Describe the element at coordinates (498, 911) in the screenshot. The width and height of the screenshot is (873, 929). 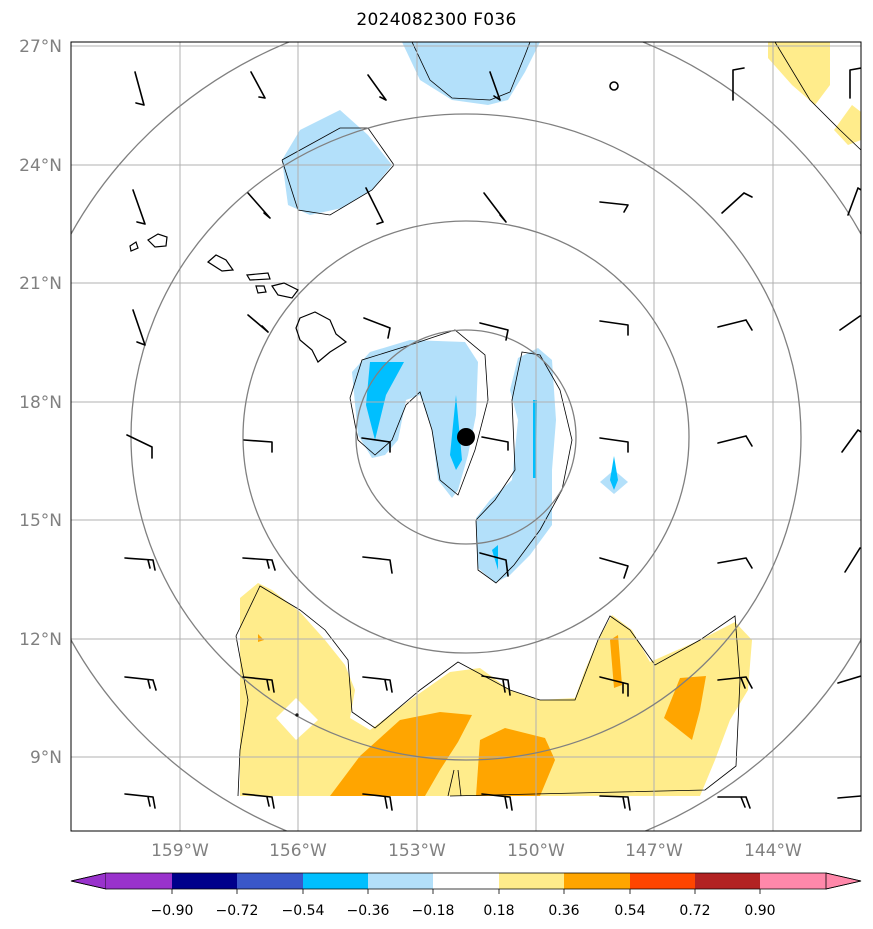
I see `colorbar-tick-label: 0.18` at that location.